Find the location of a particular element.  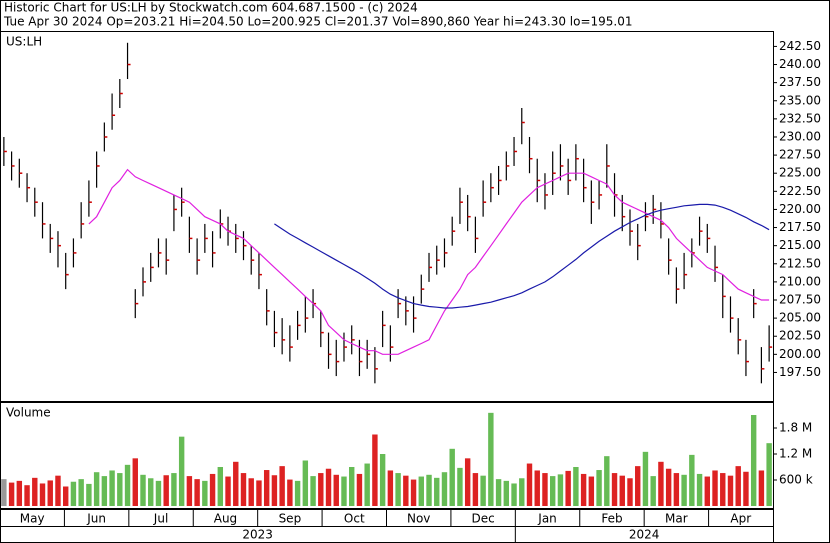

moving-average is located at coordinates (522, 256).